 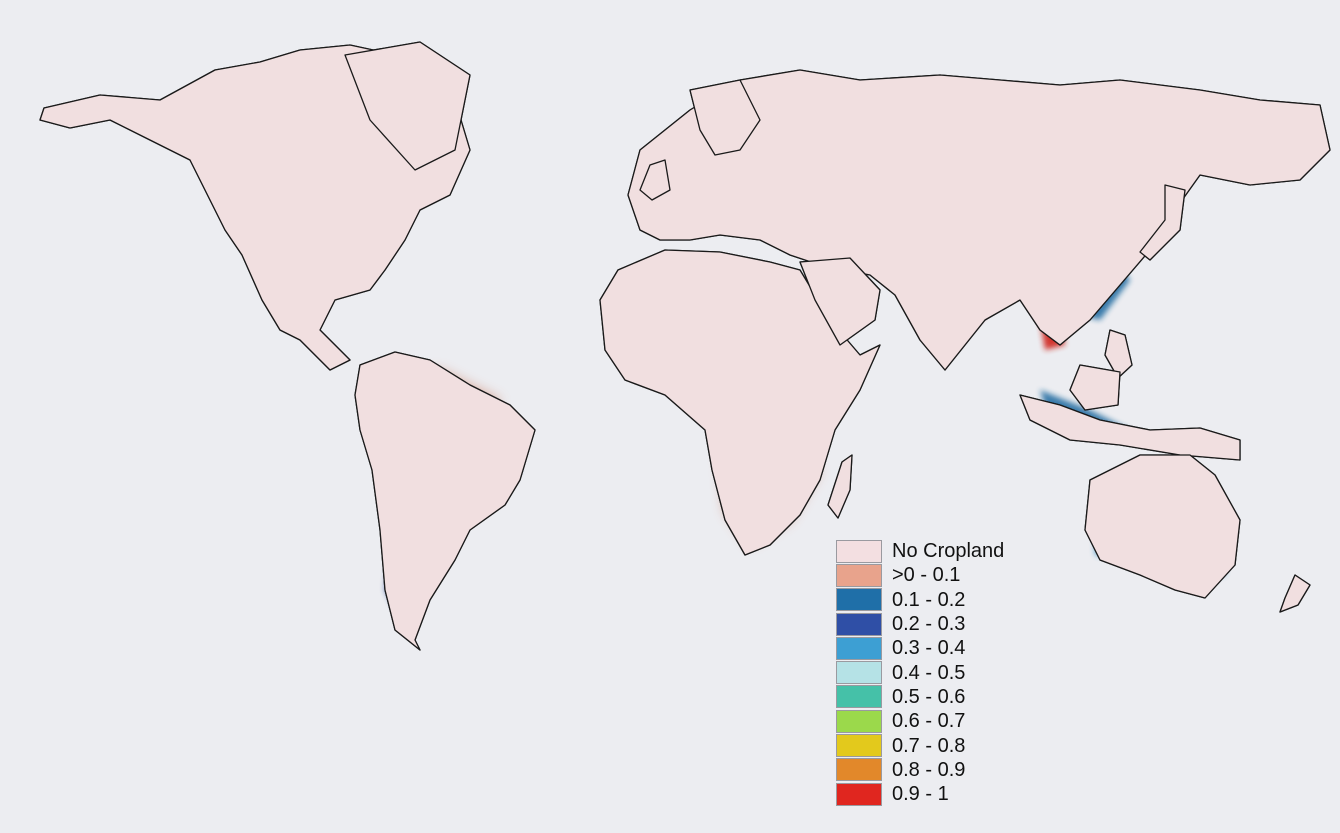 I want to click on legend-item: 0.6 - 0.7, so click(x=941, y=721).